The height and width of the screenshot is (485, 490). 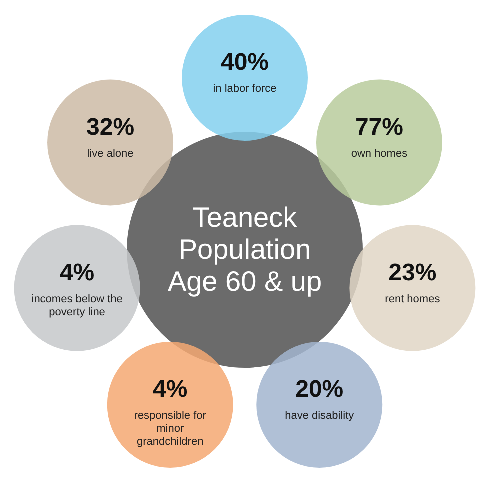 What do you see at coordinates (320, 389) in the screenshot?
I see `data-label: 20%` at bounding box center [320, 389].